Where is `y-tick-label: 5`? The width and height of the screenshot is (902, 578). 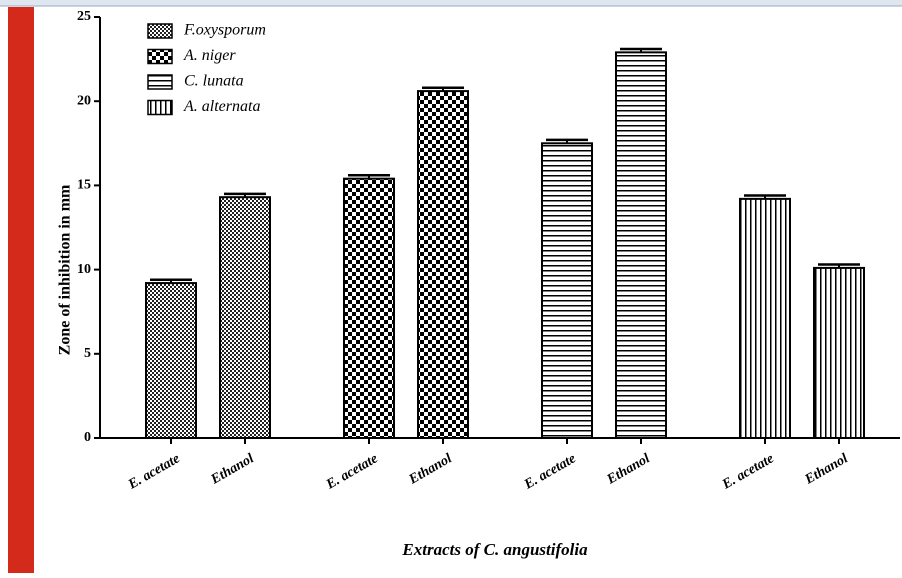
y-tick-label: 5 is located at coordinates (87, 353).